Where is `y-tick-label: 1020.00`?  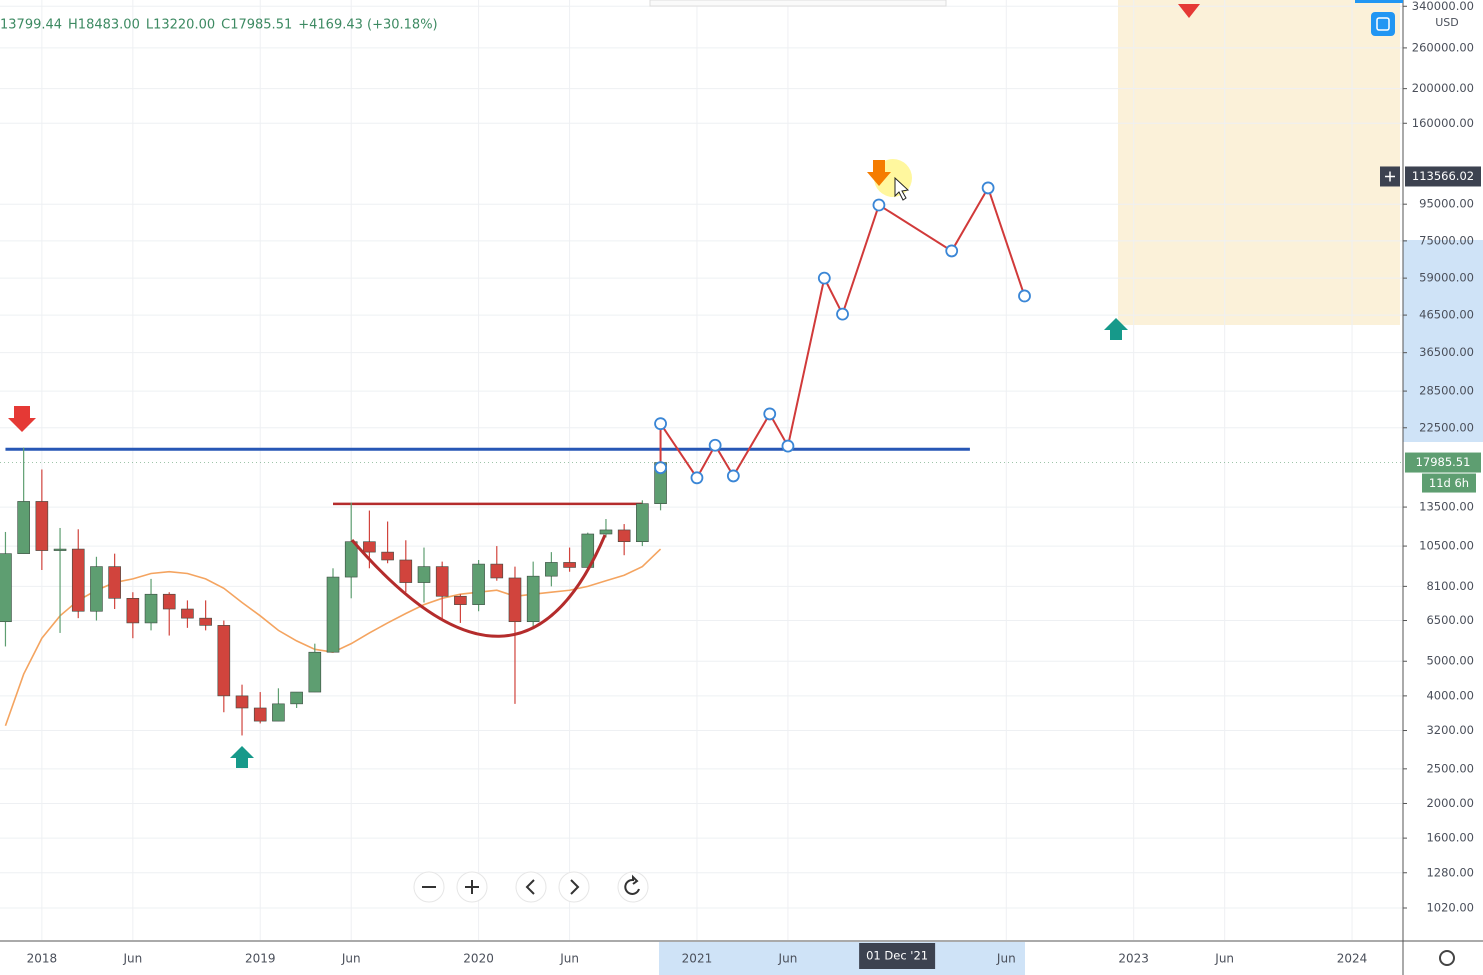 y-tick-label: 1020.00 is located at coordinates (1450, 908).